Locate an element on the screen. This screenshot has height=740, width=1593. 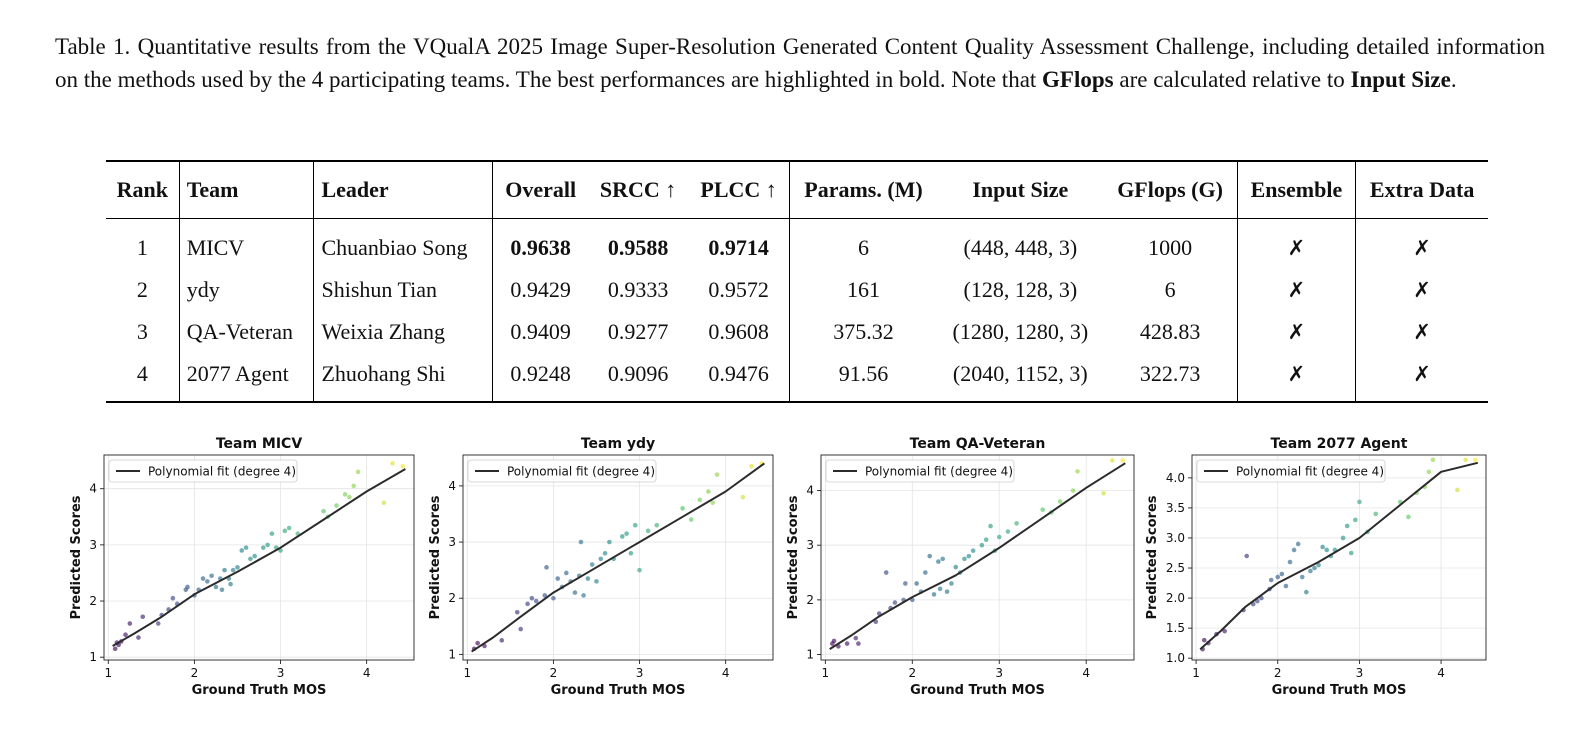
header-leader: Leader is located at coordinates (403, 190).